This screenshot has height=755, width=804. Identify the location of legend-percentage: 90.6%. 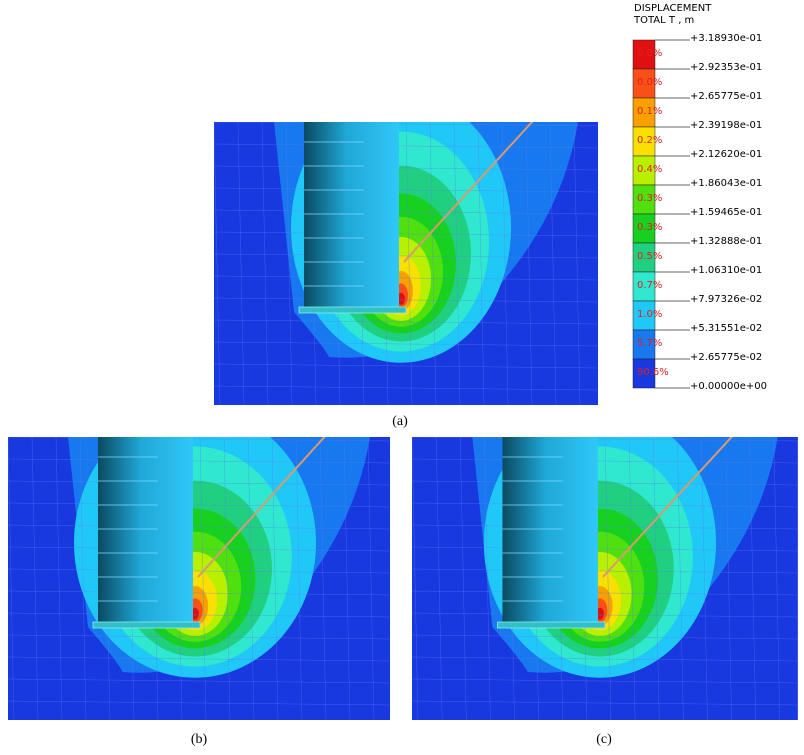
(653, 372).